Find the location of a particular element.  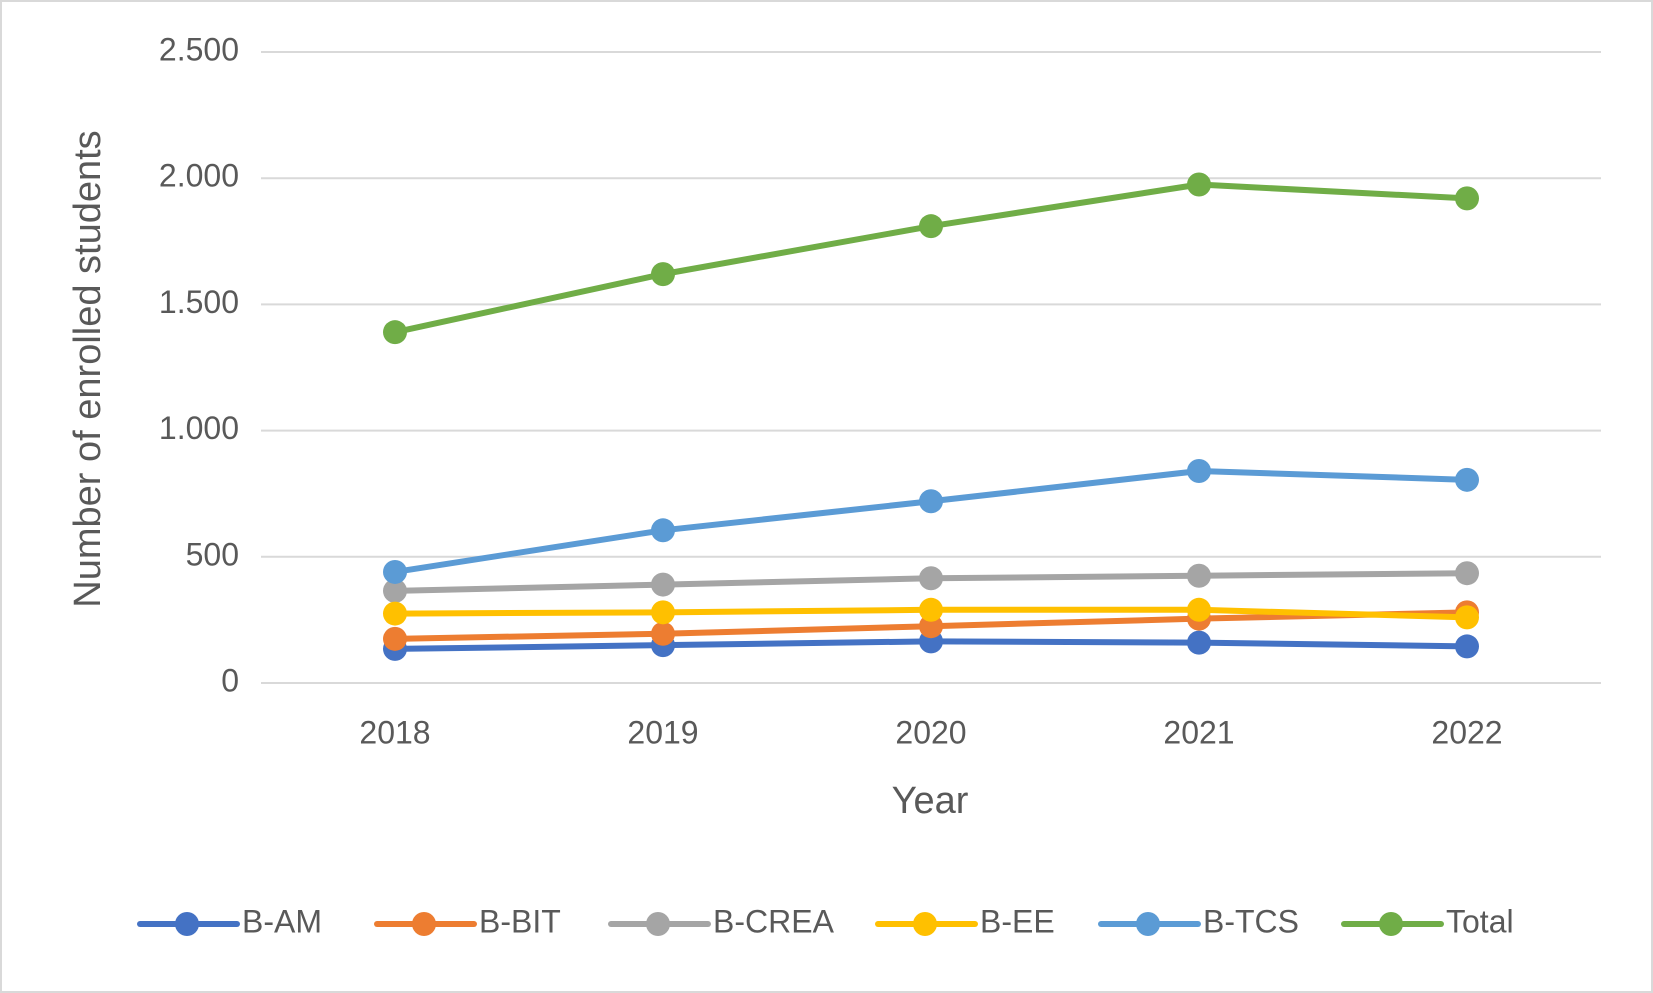

x-tick-label: 2019 is located at coordinates (662, 732).